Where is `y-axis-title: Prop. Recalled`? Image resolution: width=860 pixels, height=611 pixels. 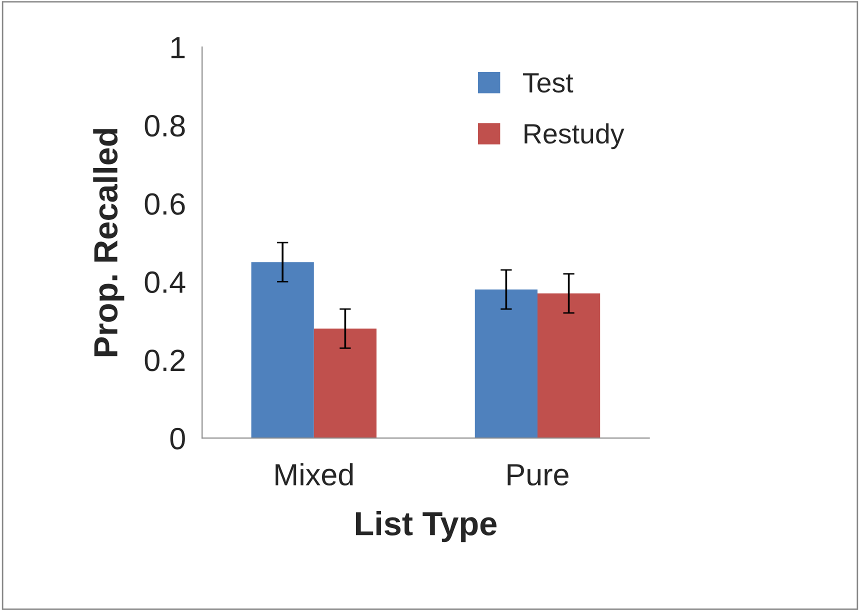 y-axis-title: Prop. Recalled is located at coordinates (108, 242).